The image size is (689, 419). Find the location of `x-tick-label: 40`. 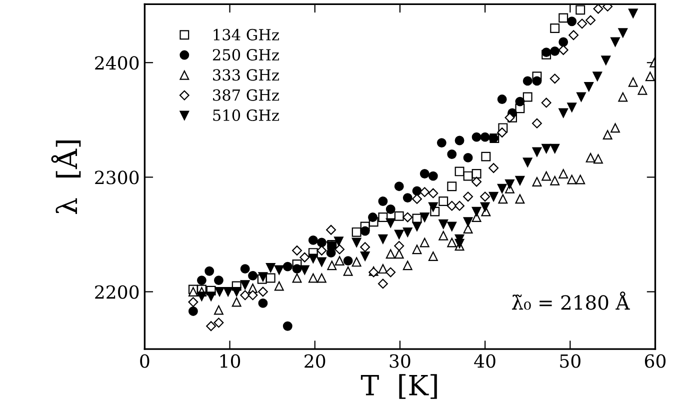

x-tick-label: 40 is located at coordinates (485, 361).